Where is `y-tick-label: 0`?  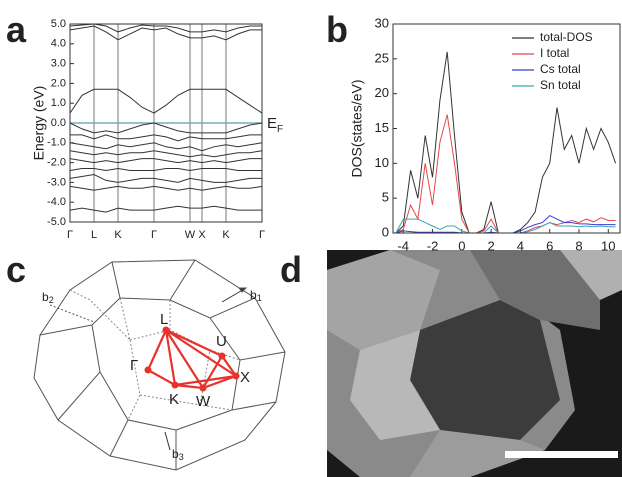
y-tick-label: 0 is located at coordinates (385, 231).